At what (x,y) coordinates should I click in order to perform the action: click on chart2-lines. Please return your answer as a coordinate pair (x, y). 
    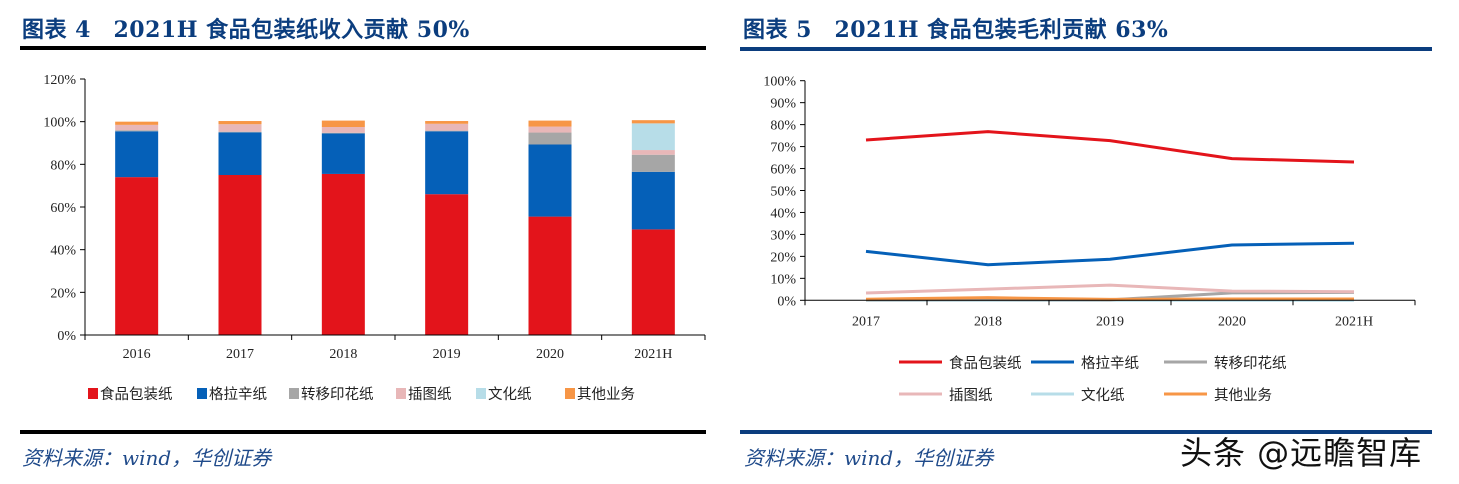
    Looking at the image, I should click on (1110, 216).